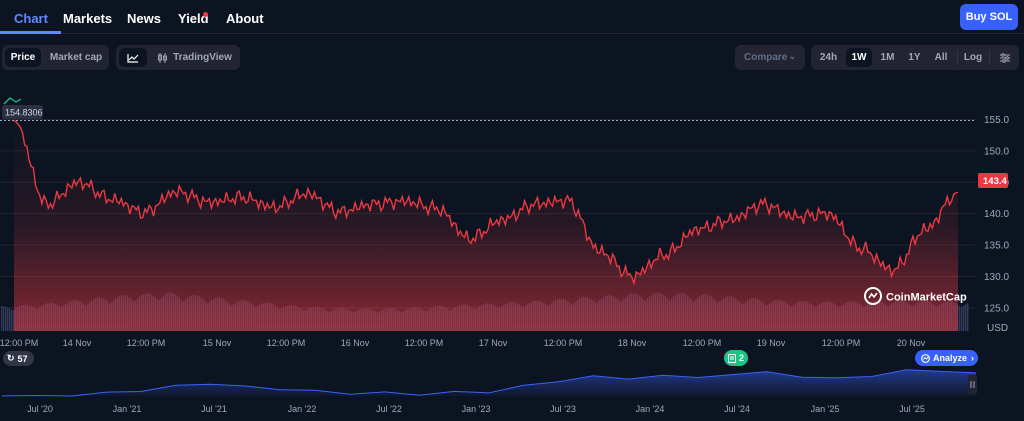 This screenshot has height=421, width=1024. What do you see at coordinates (996, 246) in the screenshot?
I see `y-tick-label: 135.0` at bounding box center [996, 246].